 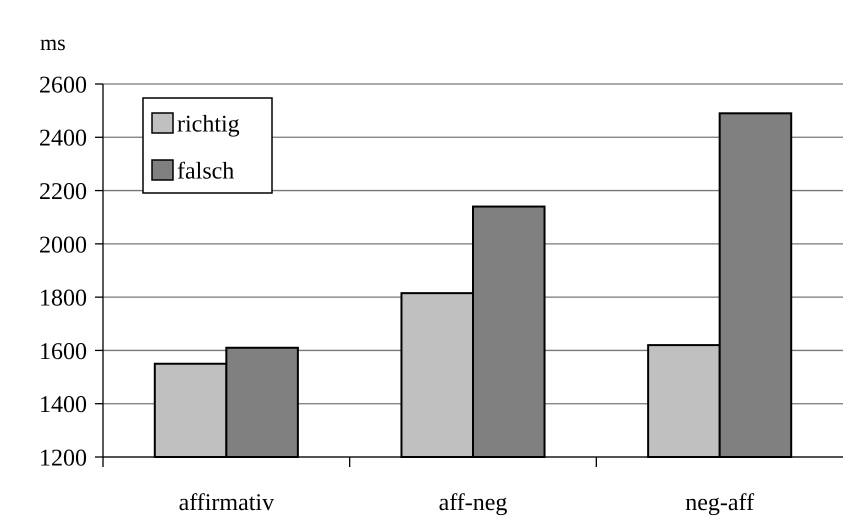 What do you see at coordinates (208, 124) in the screenshot?
I see `legend-label: richtig` at bounding box center [208, 124].